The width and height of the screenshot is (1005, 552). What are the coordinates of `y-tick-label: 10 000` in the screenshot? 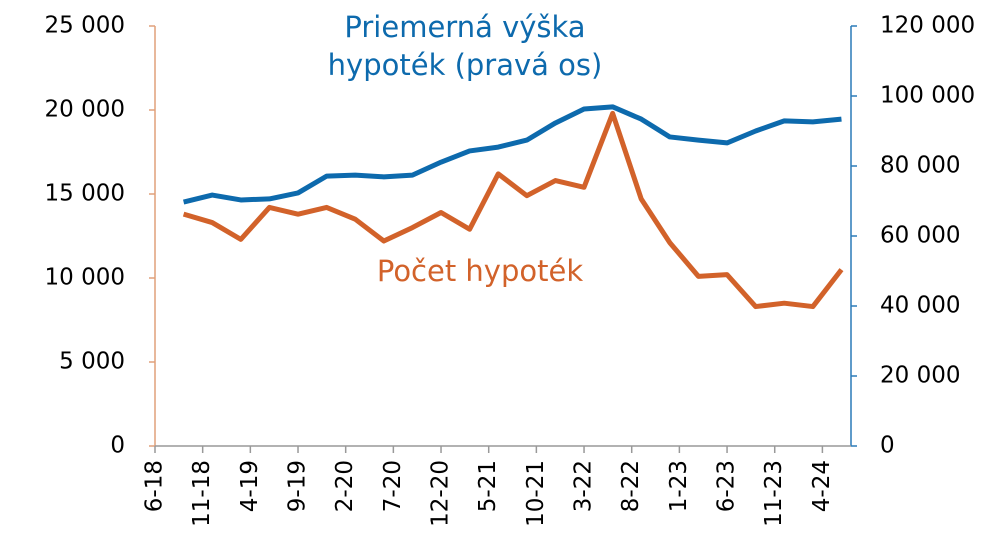 It's located at (85, 278).